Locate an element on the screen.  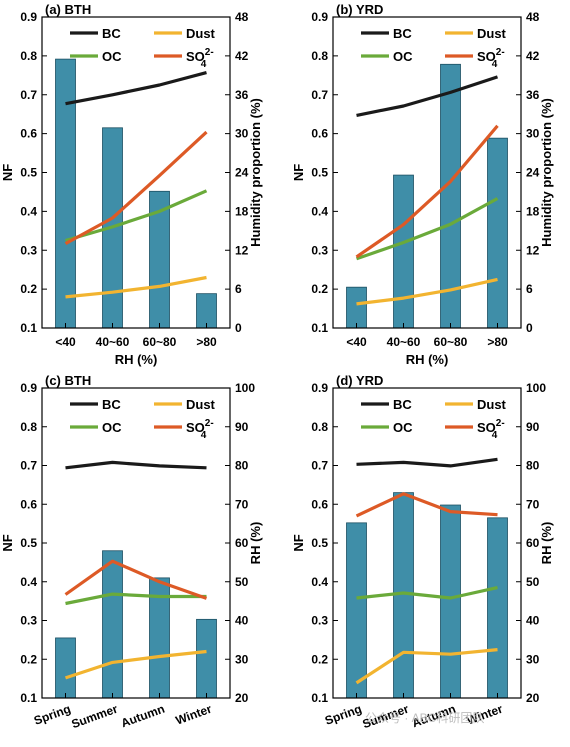
x-tick-label: Spring is located at coordinates (343, 715).